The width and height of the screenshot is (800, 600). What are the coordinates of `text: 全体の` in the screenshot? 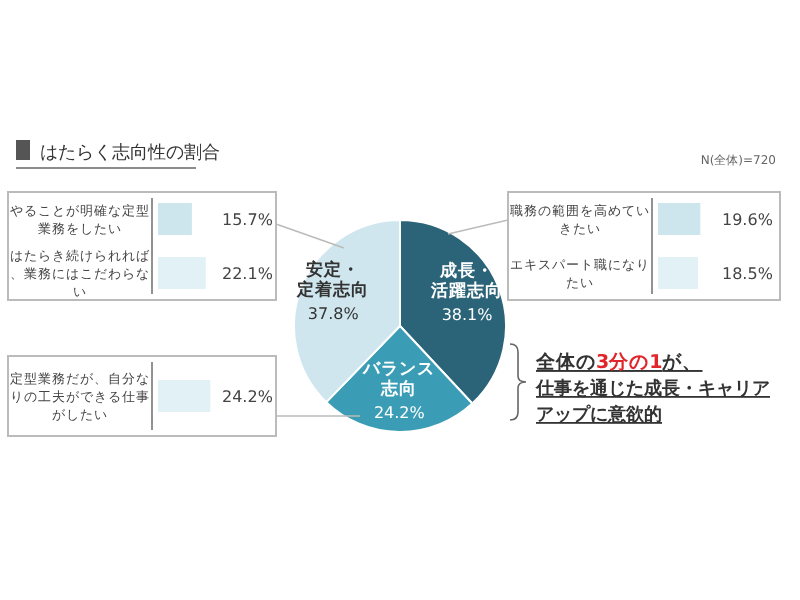 It's located at (565, 362).